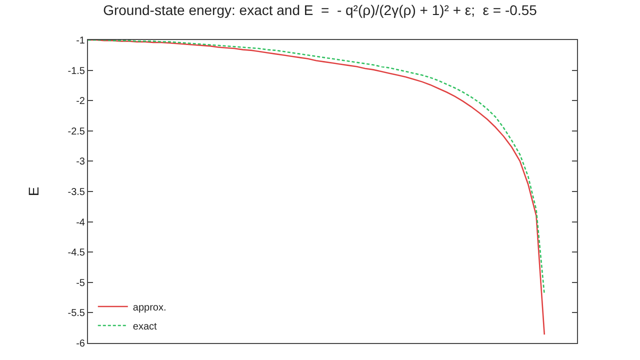 This screenshot has height=360, width=640. I want to click on y-axis-title: E, so click(33, 191).